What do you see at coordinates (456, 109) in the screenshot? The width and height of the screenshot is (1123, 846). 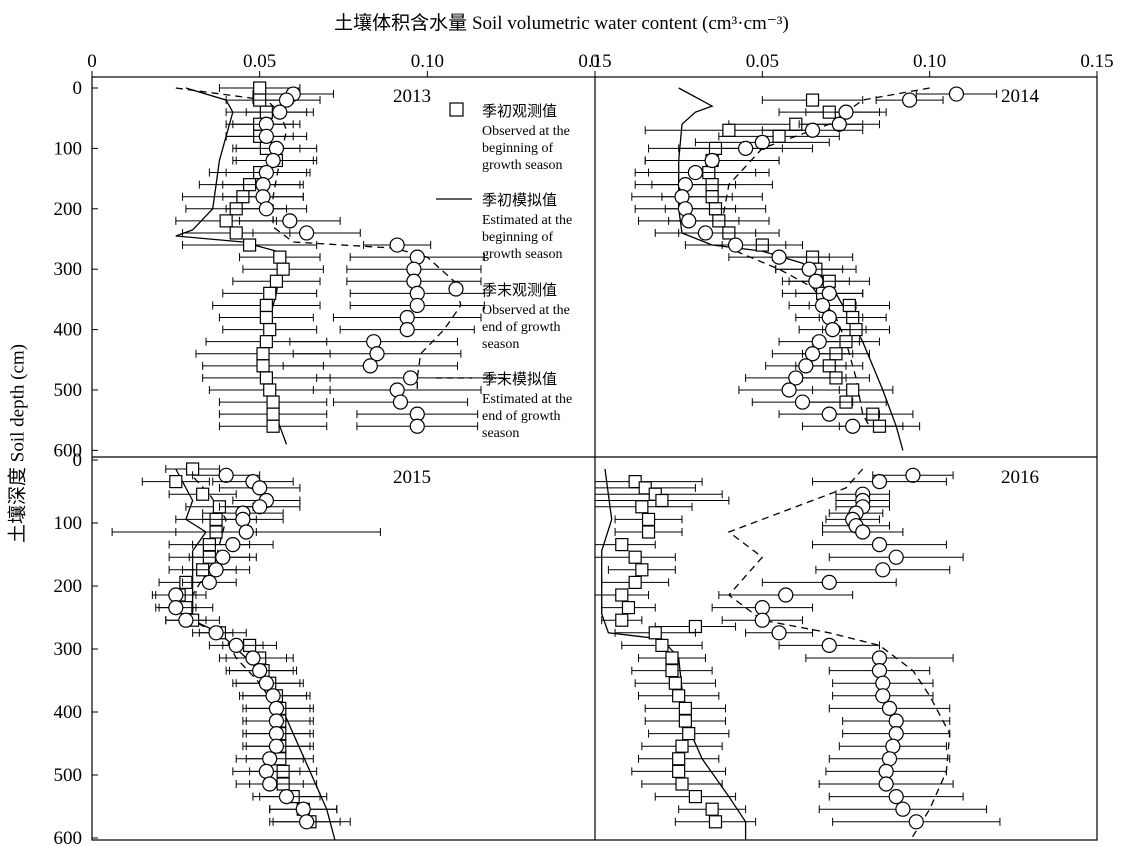 I see `legend-square-symbol` at bounding box center [456, 109].